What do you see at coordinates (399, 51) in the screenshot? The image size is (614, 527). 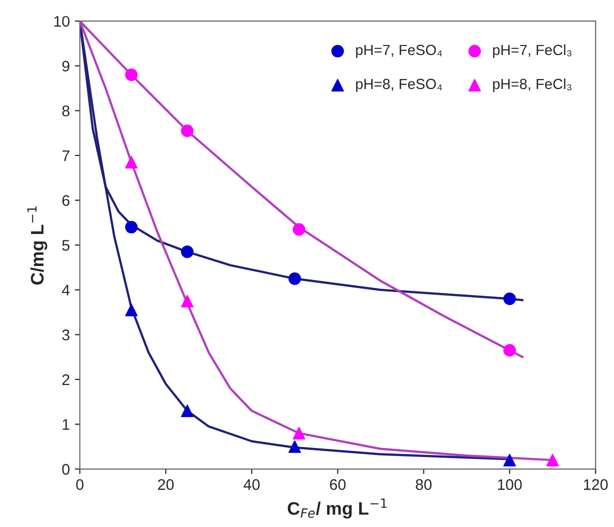 I see `legend-label: pH=7, FeSO₄` at bounding box center [399, 51].